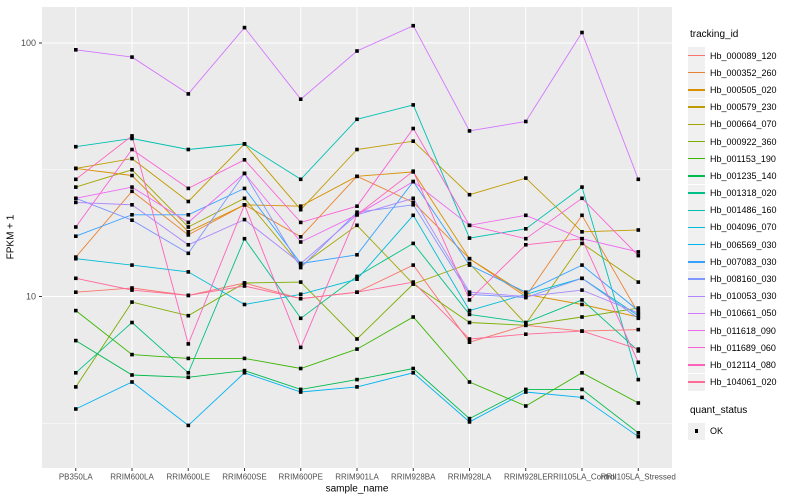  Describe the element at coordinates (470, 477) in the screenshot. I see `x-axis-tick-label: RRIM928LA` at that location.